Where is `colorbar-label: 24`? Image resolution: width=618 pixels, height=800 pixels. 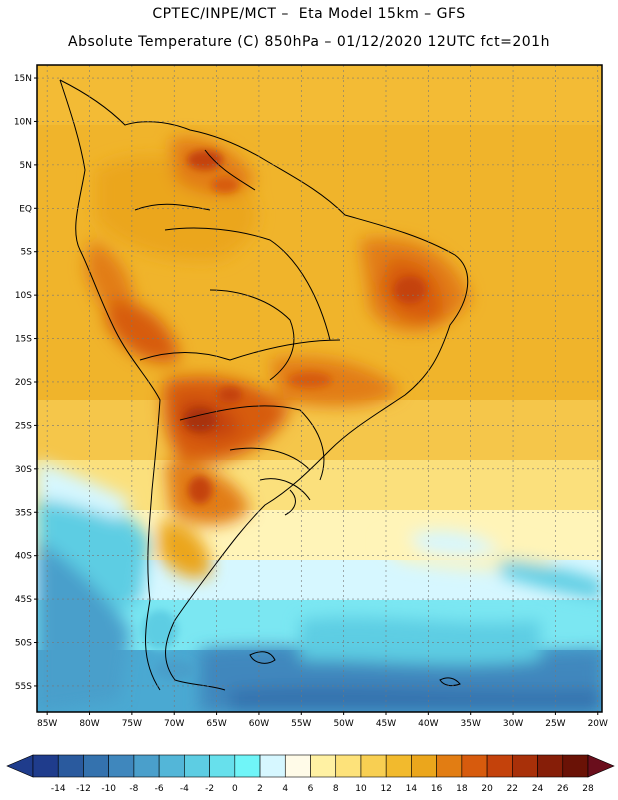
colorbar-label: 24 is located at coordinates (538, 789).